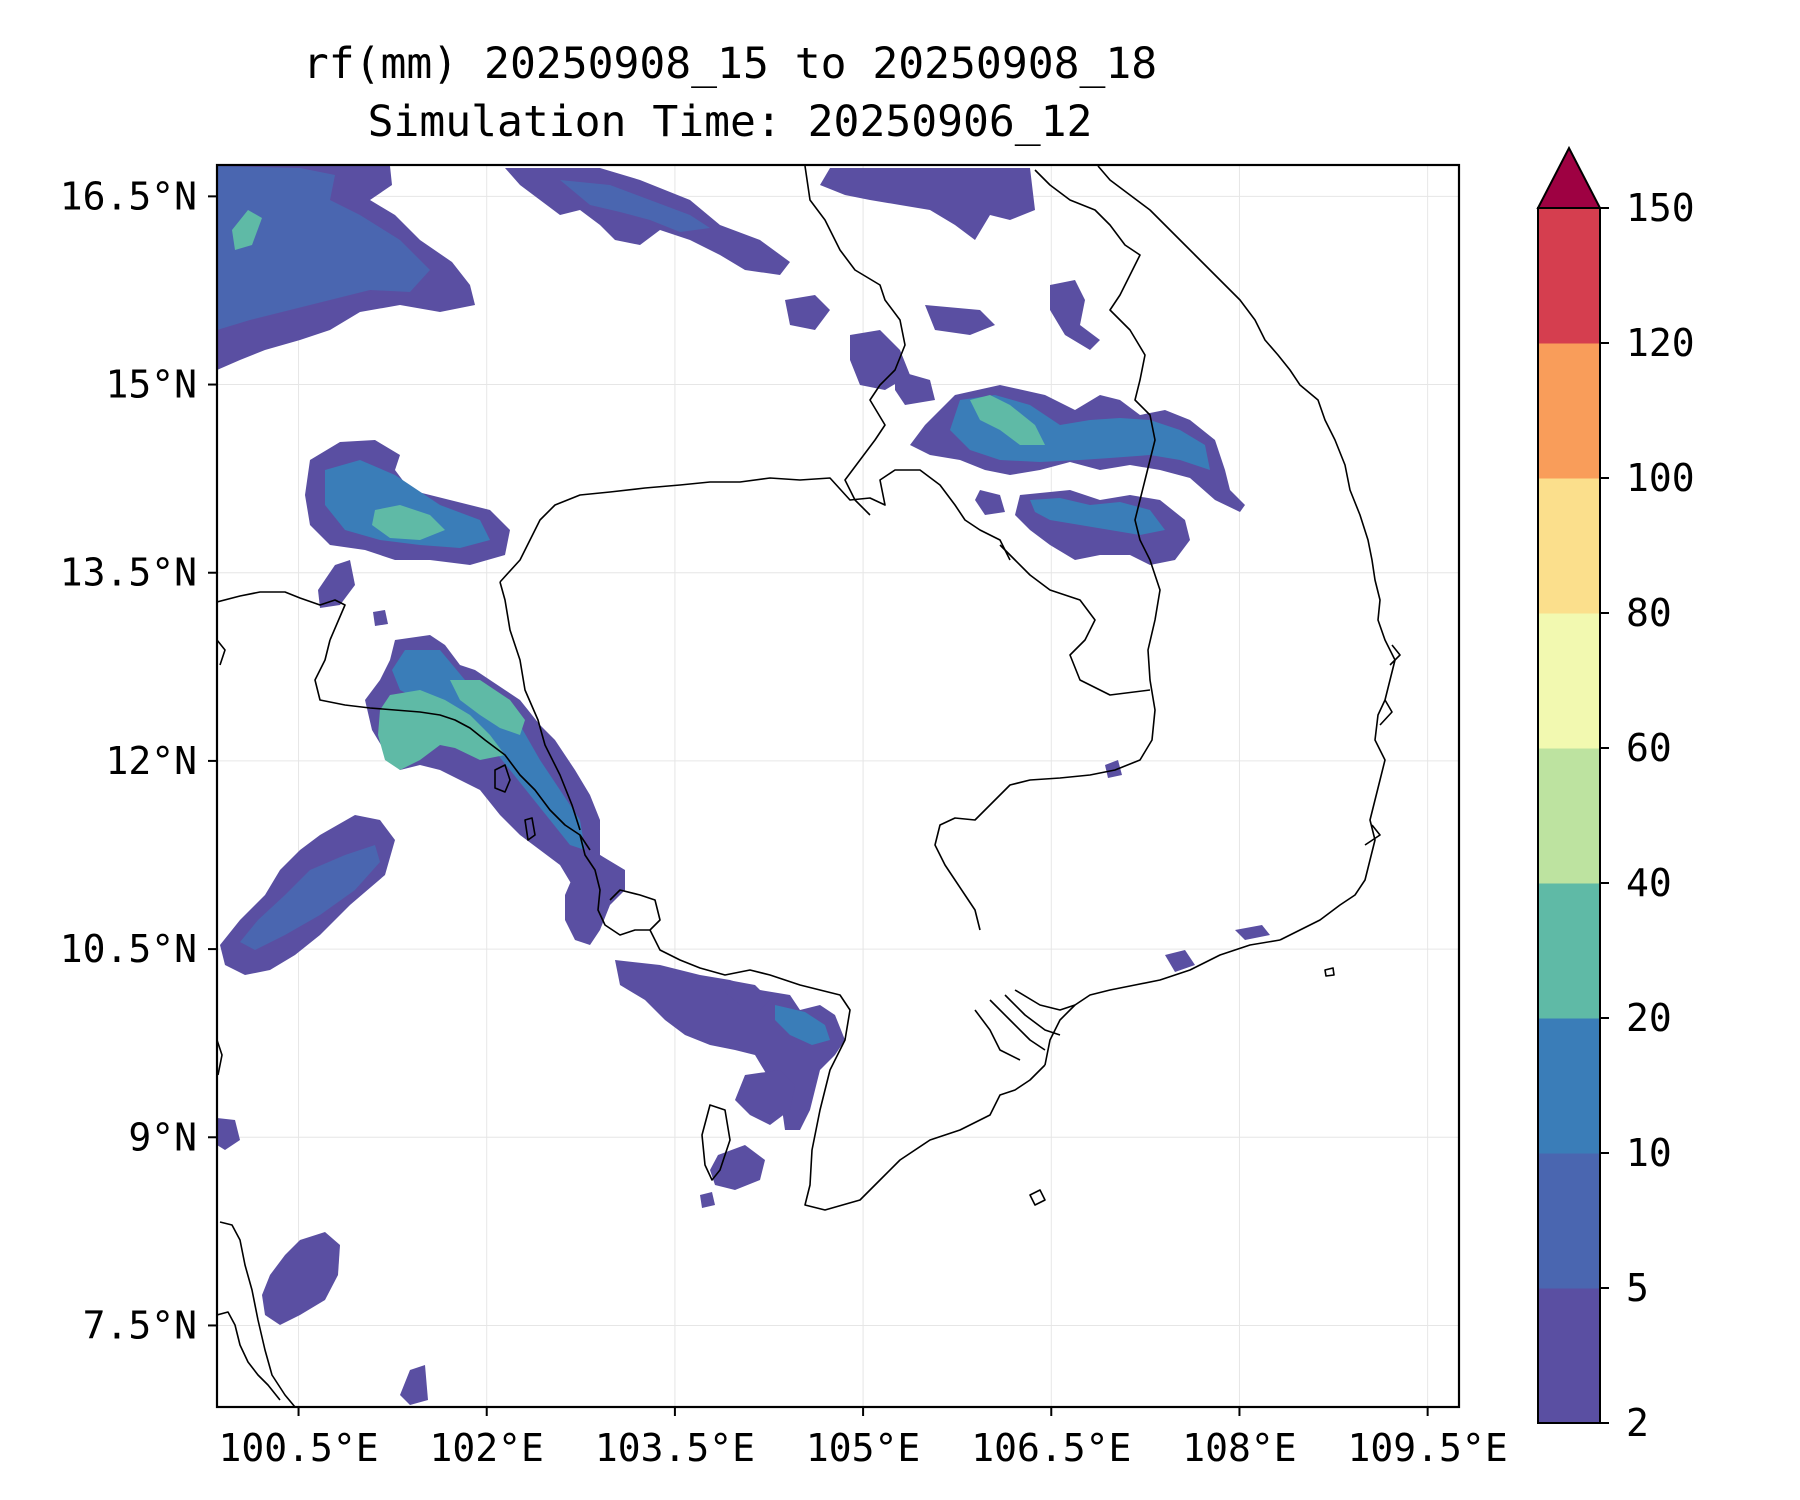 The image size is (1800, 1500). I want to click on chart-title-line2: Simulation Time: 20250906_12, so click(730, 122).